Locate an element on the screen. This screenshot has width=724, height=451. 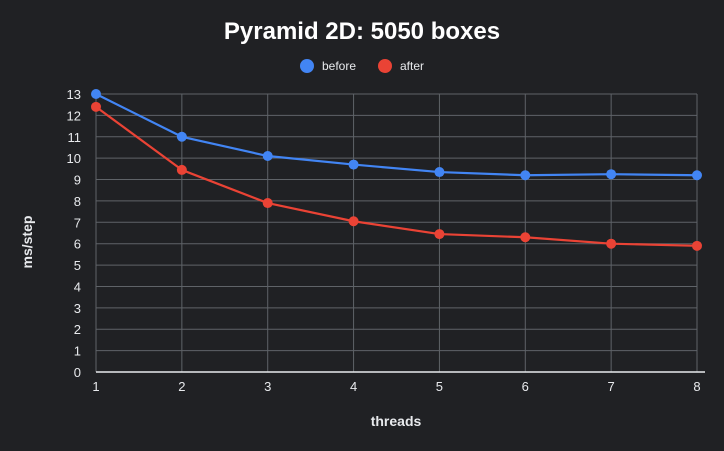
y-tick-label: 4 is located at coordinates (77, 286).